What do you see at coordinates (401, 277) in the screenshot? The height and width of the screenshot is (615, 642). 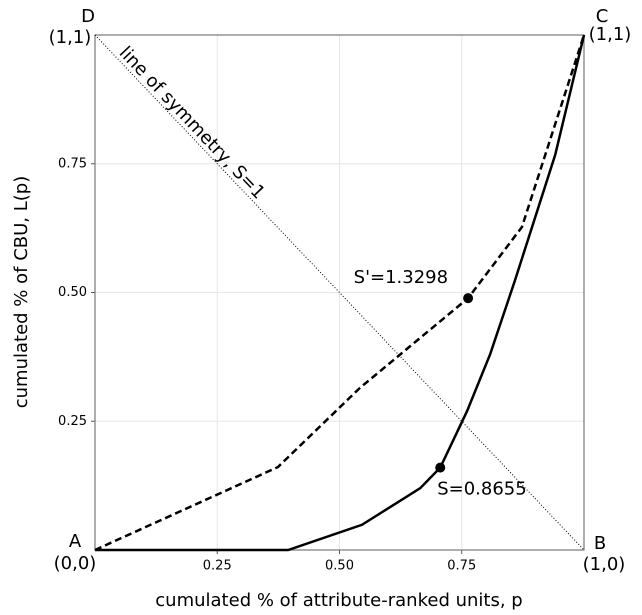 I see `point-label: S'=1.3298` at bounding box center [401, 277].